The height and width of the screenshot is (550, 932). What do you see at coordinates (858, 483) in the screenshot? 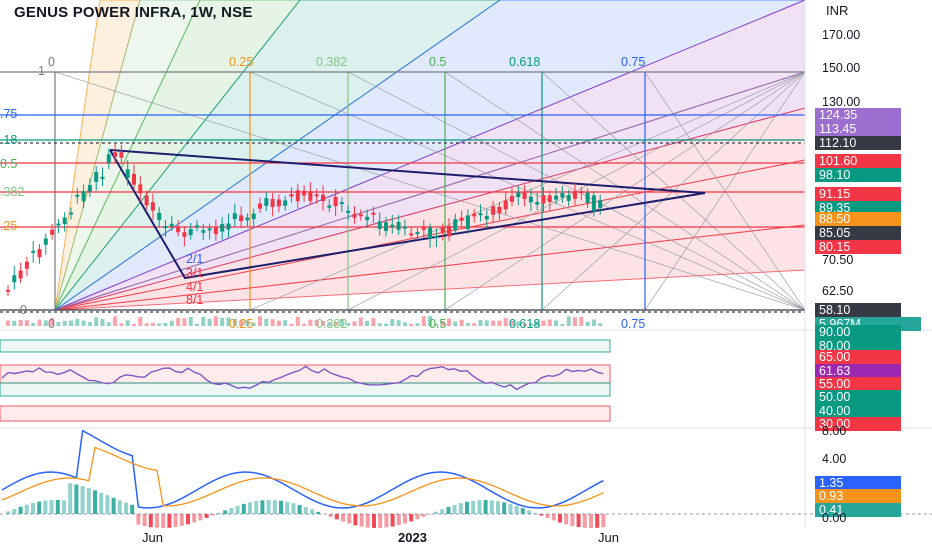
I see `macd-badge: 1.35` at bounding box center [858, 483].